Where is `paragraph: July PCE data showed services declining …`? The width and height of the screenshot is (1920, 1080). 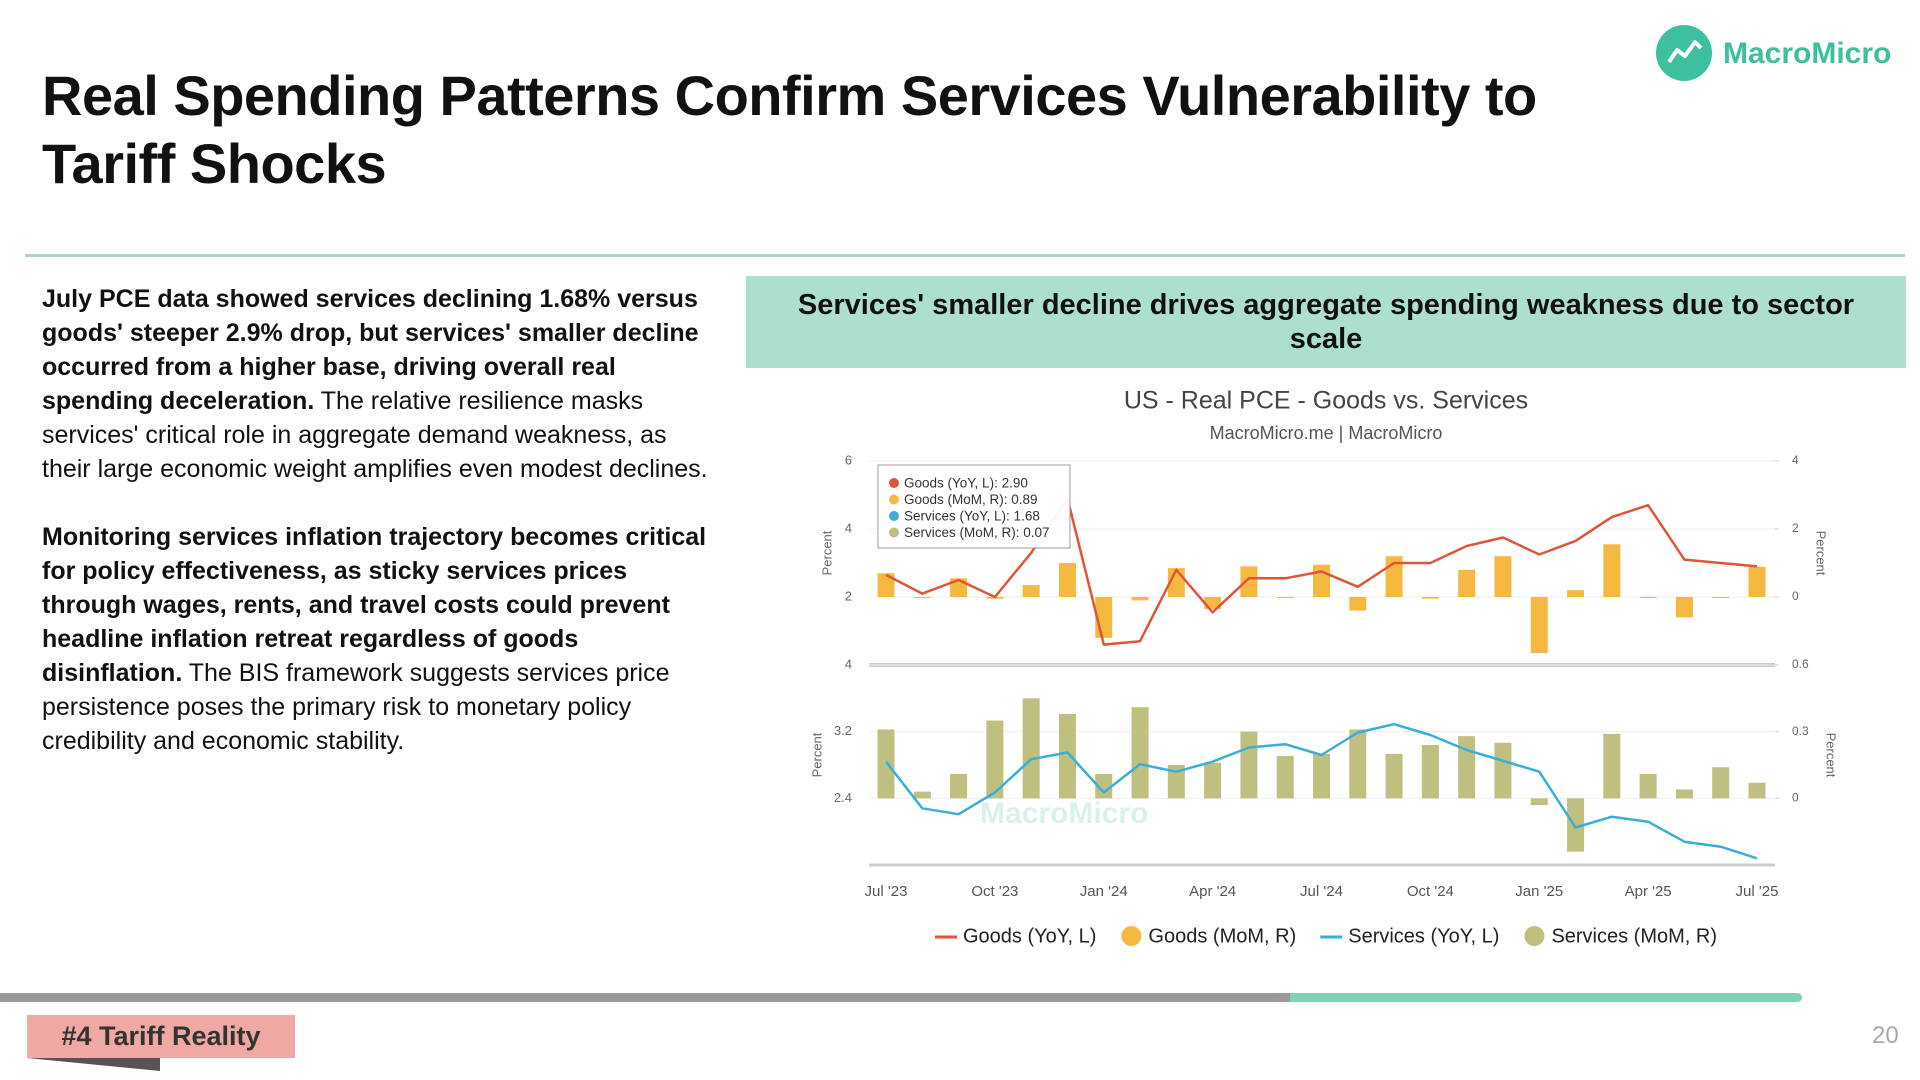
paragraph: July PCE data showed services declining … is located at coordinates (382, 384).